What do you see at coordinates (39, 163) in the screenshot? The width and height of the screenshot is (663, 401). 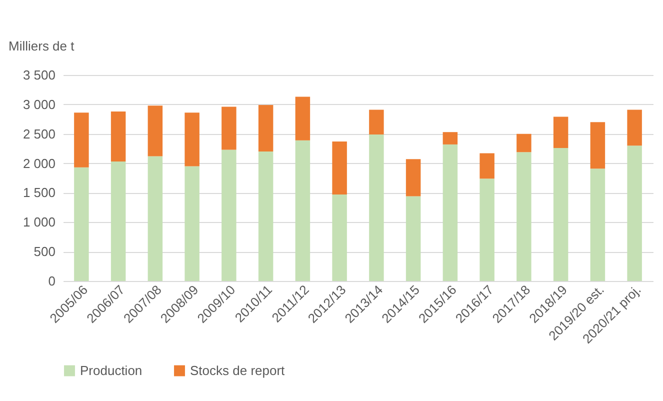 I see `y-tick-label: 2 000` at bounding box center [39, 163].